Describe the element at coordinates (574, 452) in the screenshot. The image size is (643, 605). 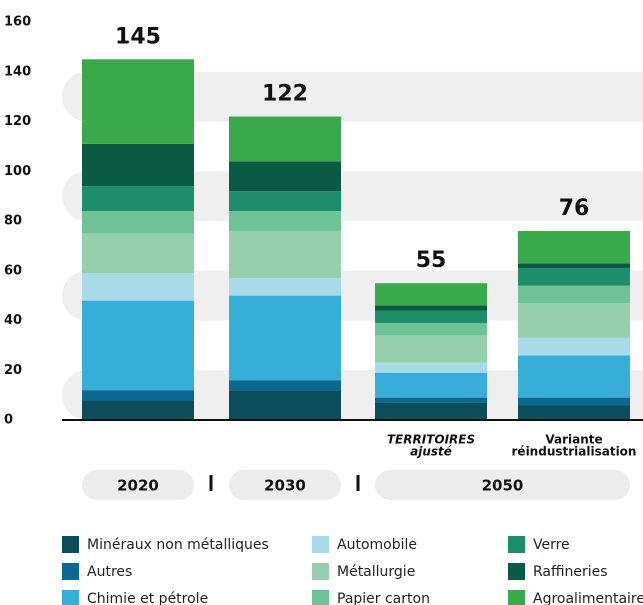
I see `x-tick-label: réindustrialisation` at that location.